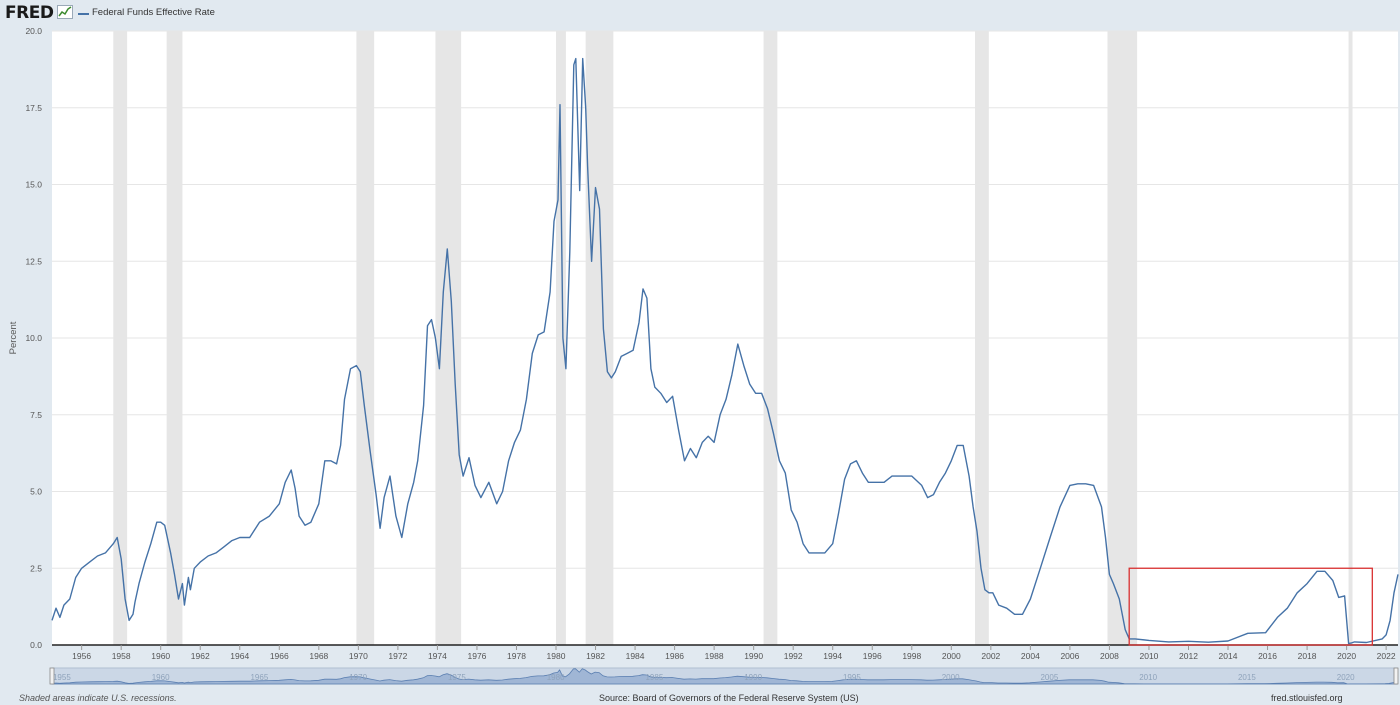 The height and width of the screenshot is (705, 1400). What do you see at coordinates (1346, 656) in the screenshot?
I see `x-tick-label: 2020` at bounding box center [1346, 656].